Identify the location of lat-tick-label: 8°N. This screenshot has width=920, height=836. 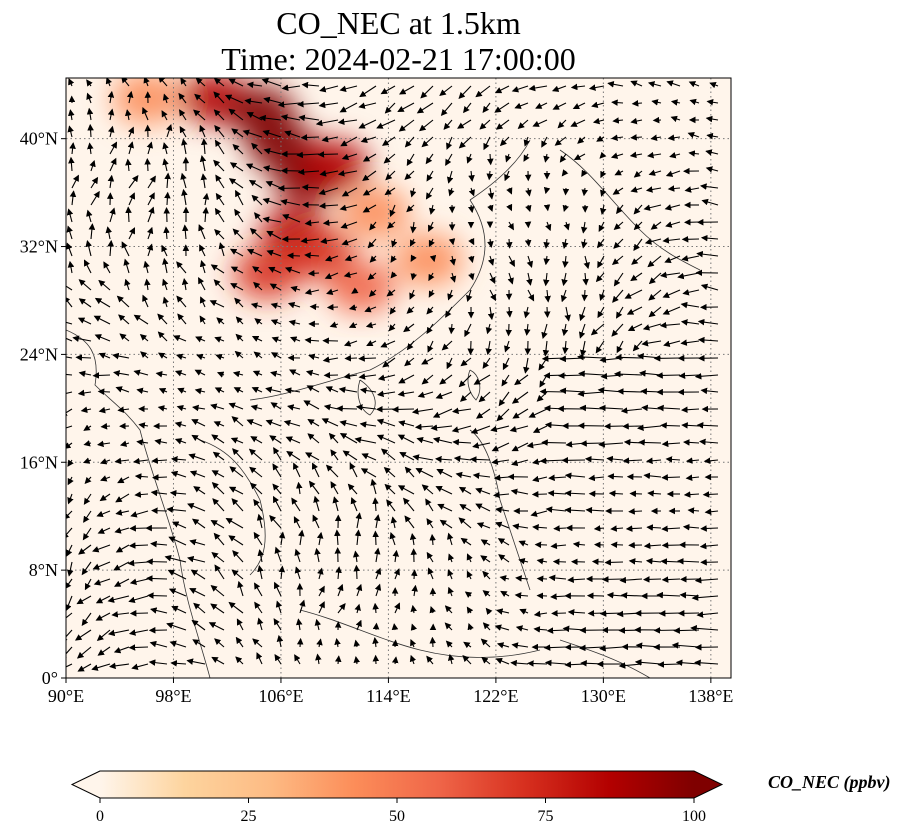
(43, 570).